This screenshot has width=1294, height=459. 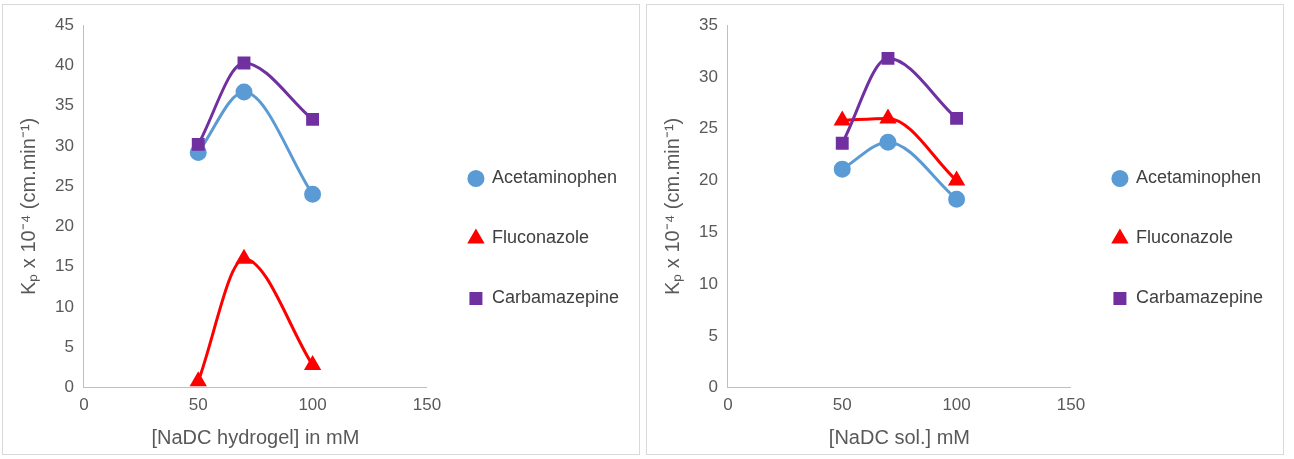 I want to click on x-axis-title: [NaDC sol.] mM, so click(x=899, y=436).